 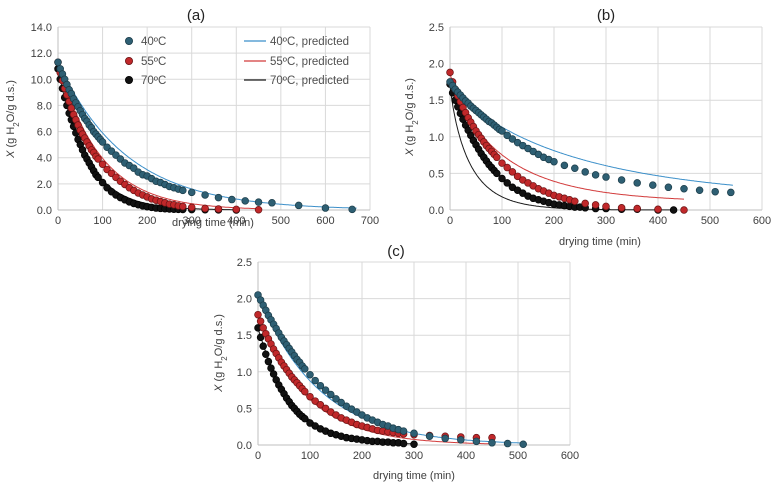 What do you see at coordinates (213, 223) in the screenshot?
I see `panel-a-xlabel: drying time (min)` at bounding box center [213, 223].